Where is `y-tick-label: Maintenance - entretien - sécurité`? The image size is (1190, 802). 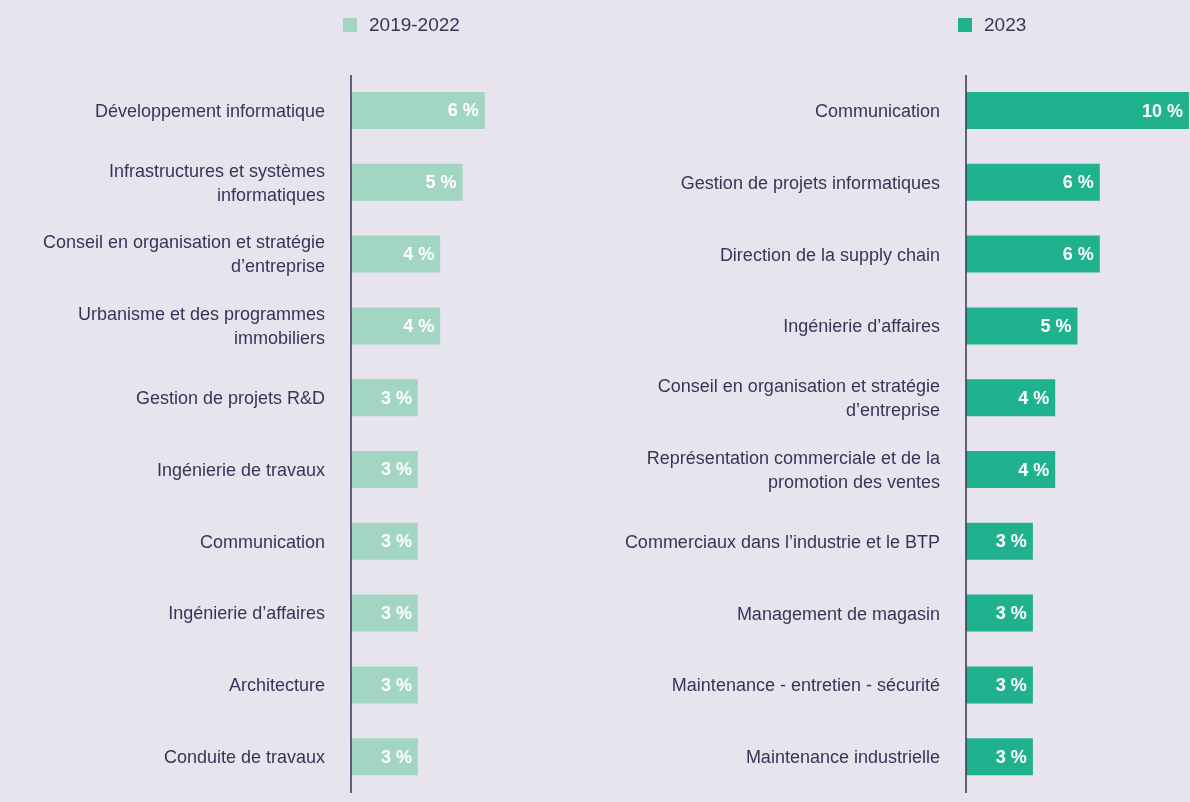
y-tick-label: Maintenance - entretien - sécurité is located at coordinates (805, 685).